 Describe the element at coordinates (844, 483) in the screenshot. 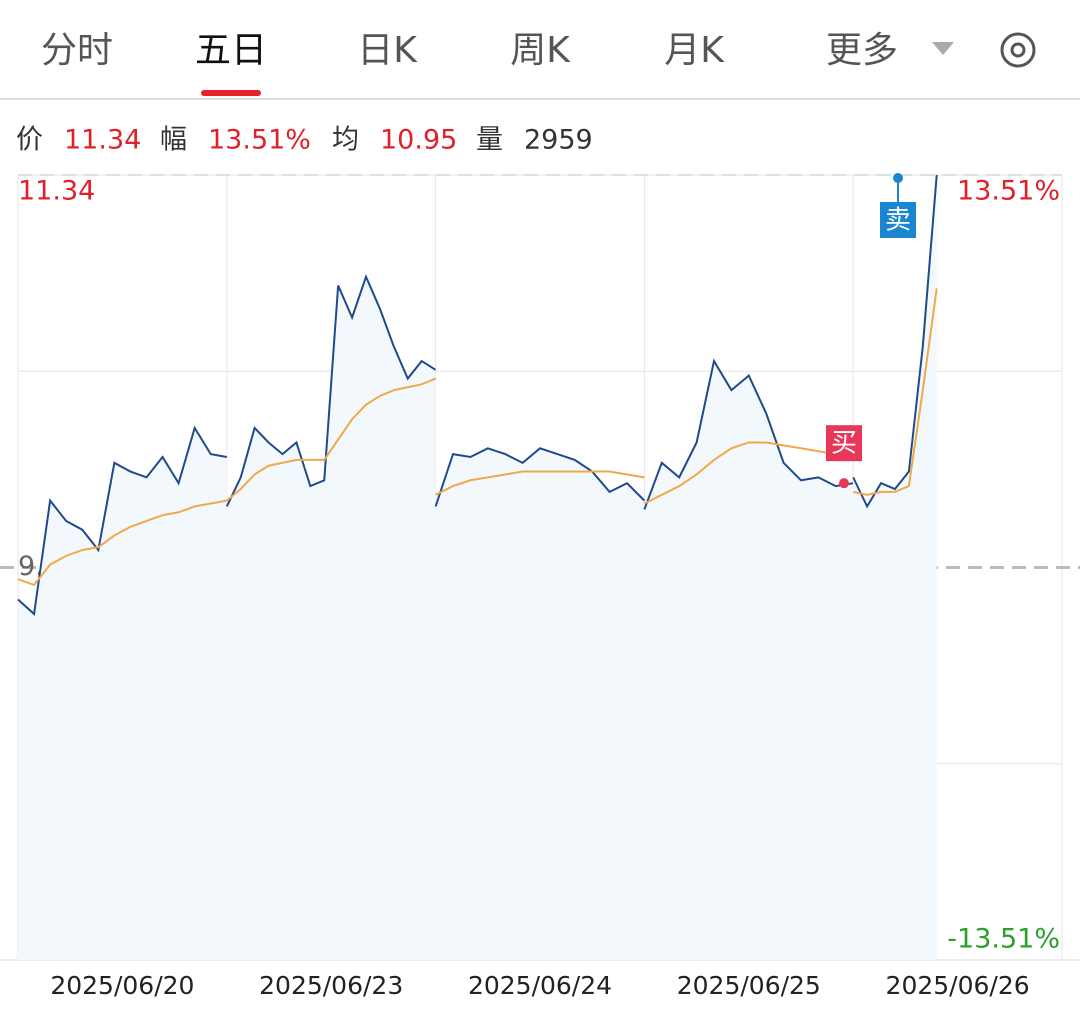

I see `trade-point` at that location.